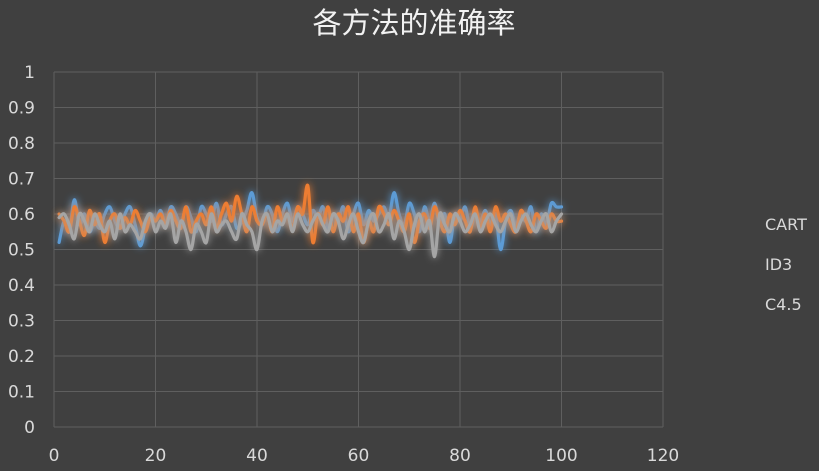 This screenshot has width=819, height=471. I want to click on legend: CART ID3 C4.5, so click(759, 264).